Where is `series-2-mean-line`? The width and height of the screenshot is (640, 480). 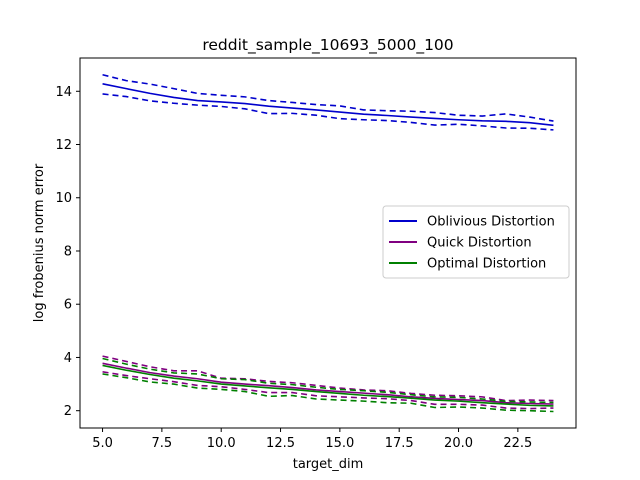 series-2-mean-line is located at coordinates (328, 385).